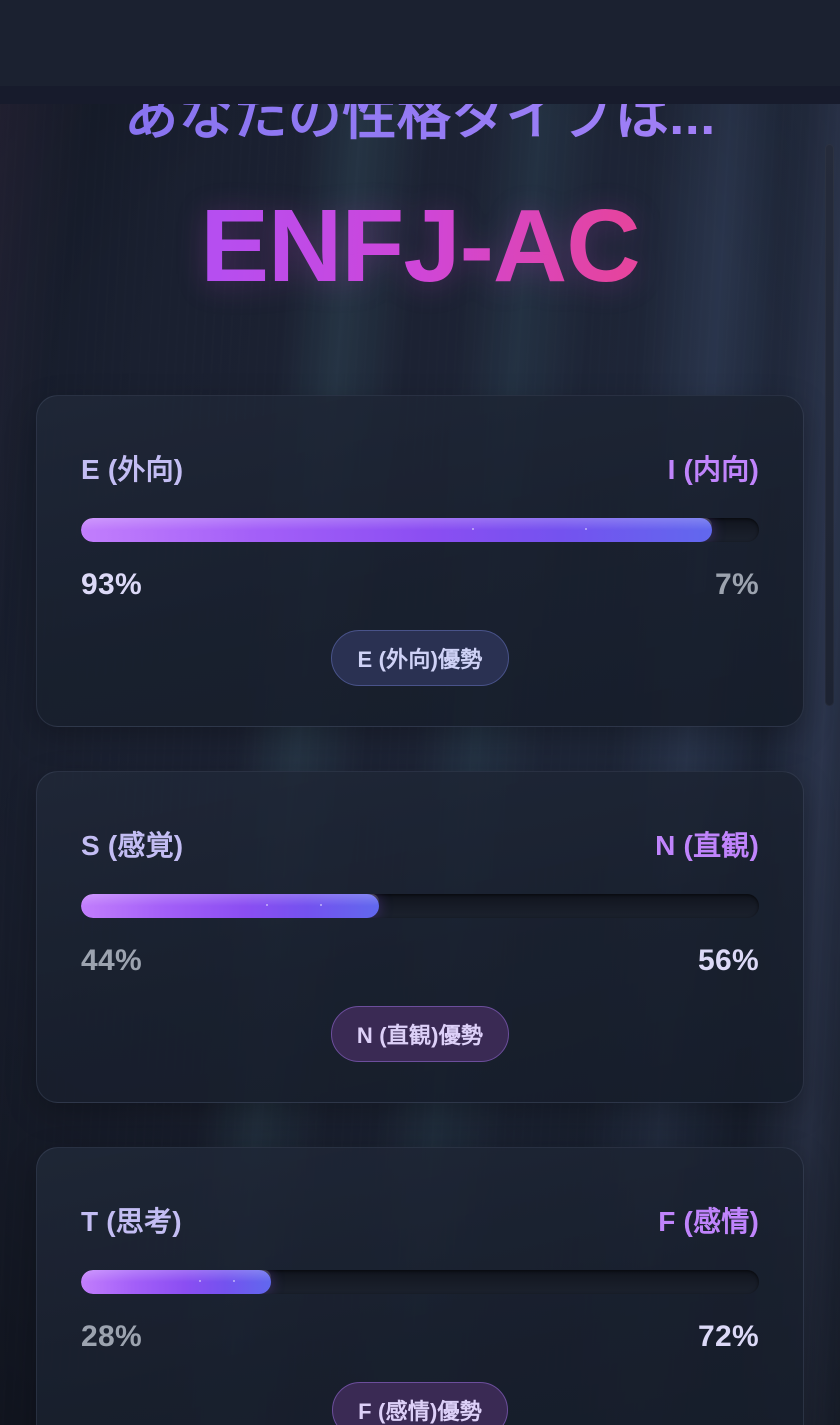  What do you see at coordinates (420, 961) in the screenshot?
I see `dimension-percentages: 44% 56%` at bounding box center [420, 961].